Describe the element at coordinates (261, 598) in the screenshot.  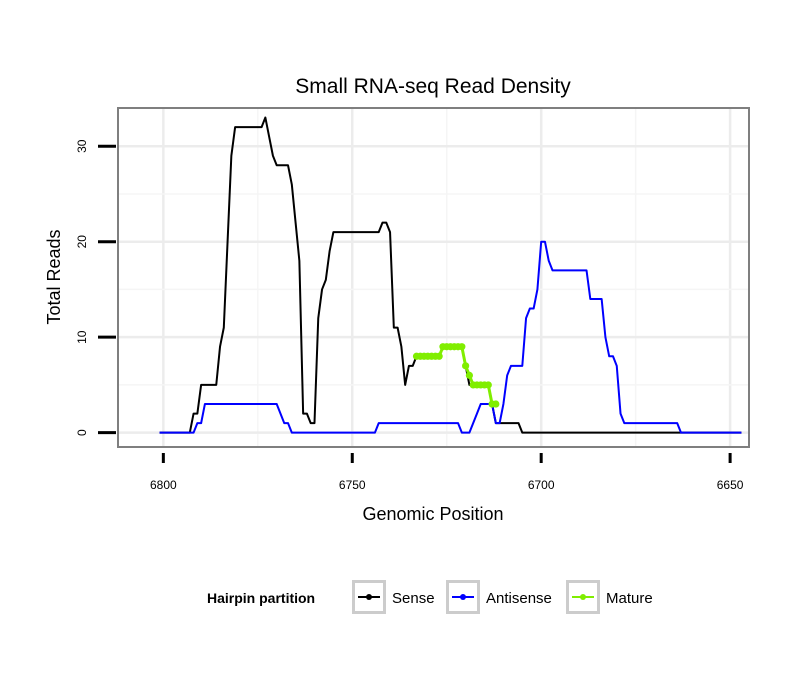
I see `legend-title: Hairpin partition` at that location.